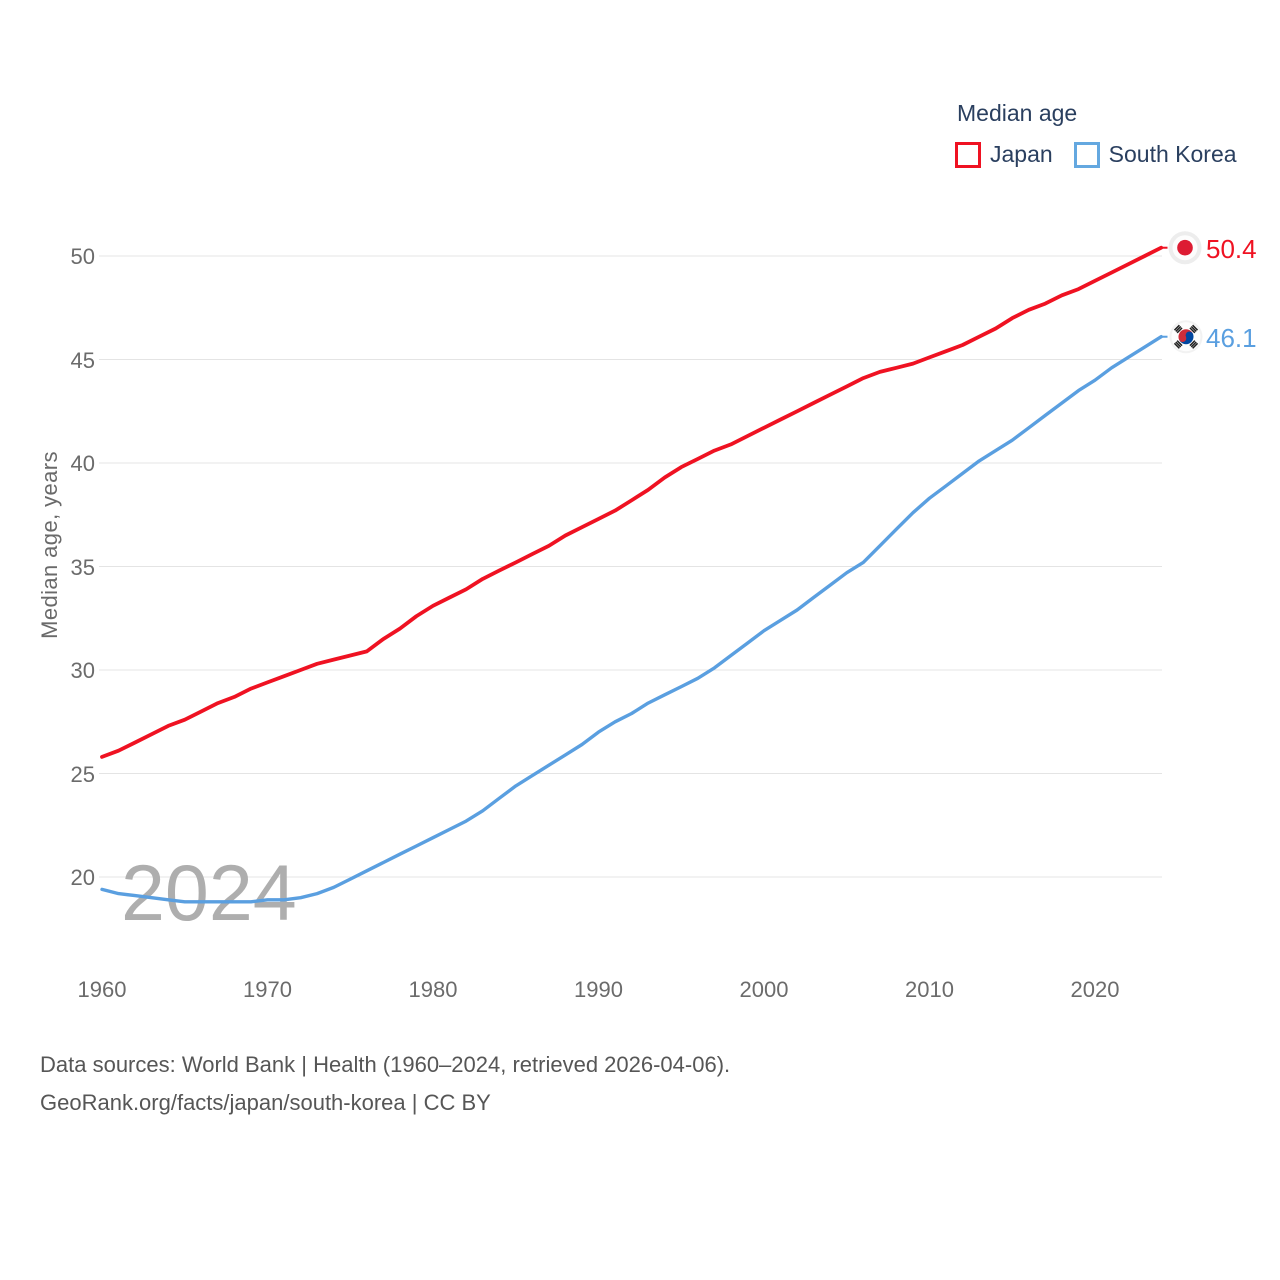 This screenshot has width=1280, height=1280. I want to click on y-tick-label: 45, so click(82, 360).